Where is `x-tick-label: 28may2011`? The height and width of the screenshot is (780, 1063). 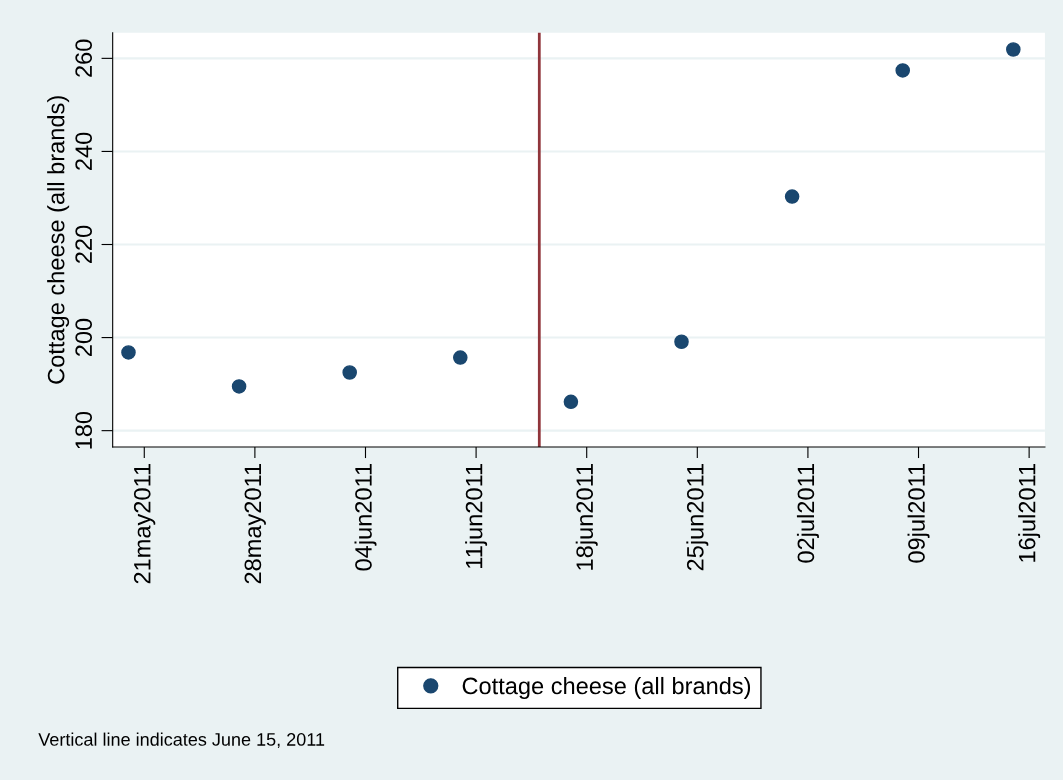 x-tick-label: 28may2011 is located at coordinates (255, 524).